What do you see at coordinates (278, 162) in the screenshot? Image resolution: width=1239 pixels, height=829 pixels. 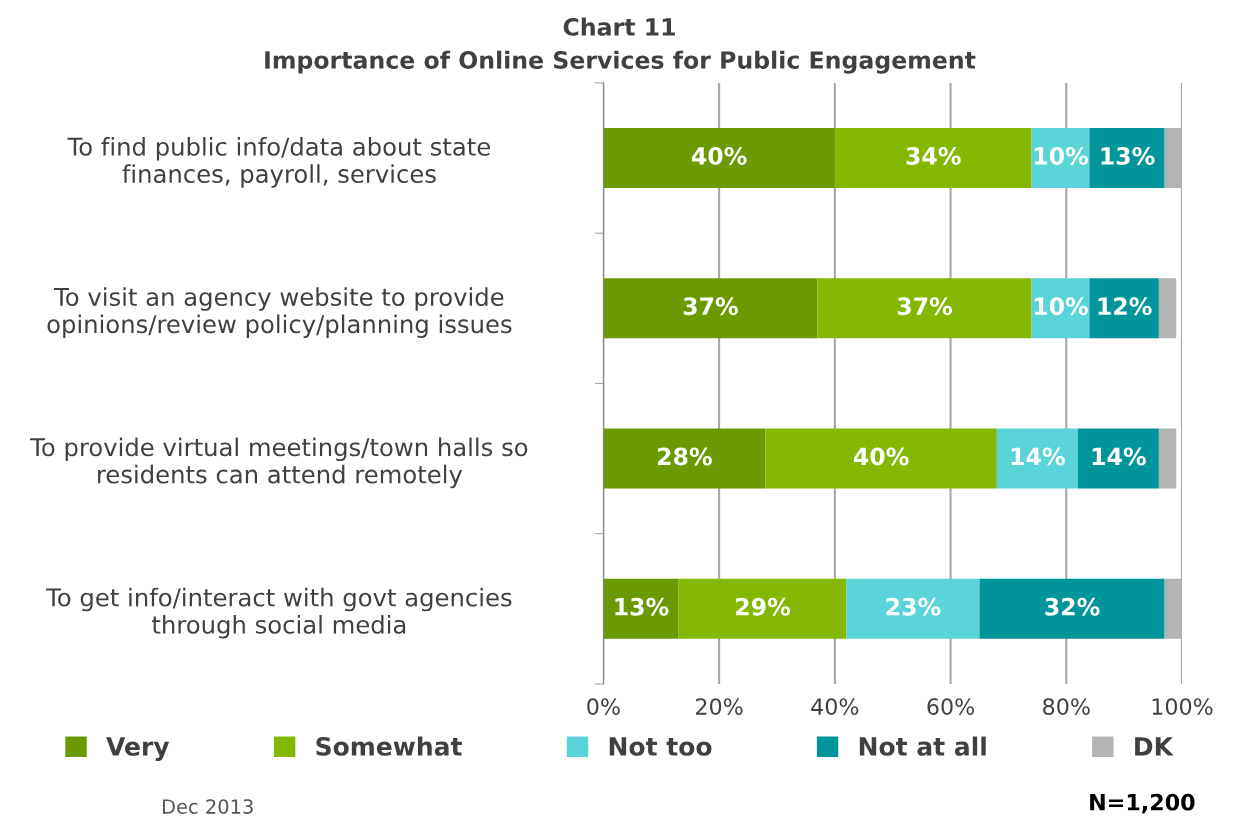 I see `y-tick-label: To find public info/data about state finances, payroll, services` at bounding box center [278, 162].